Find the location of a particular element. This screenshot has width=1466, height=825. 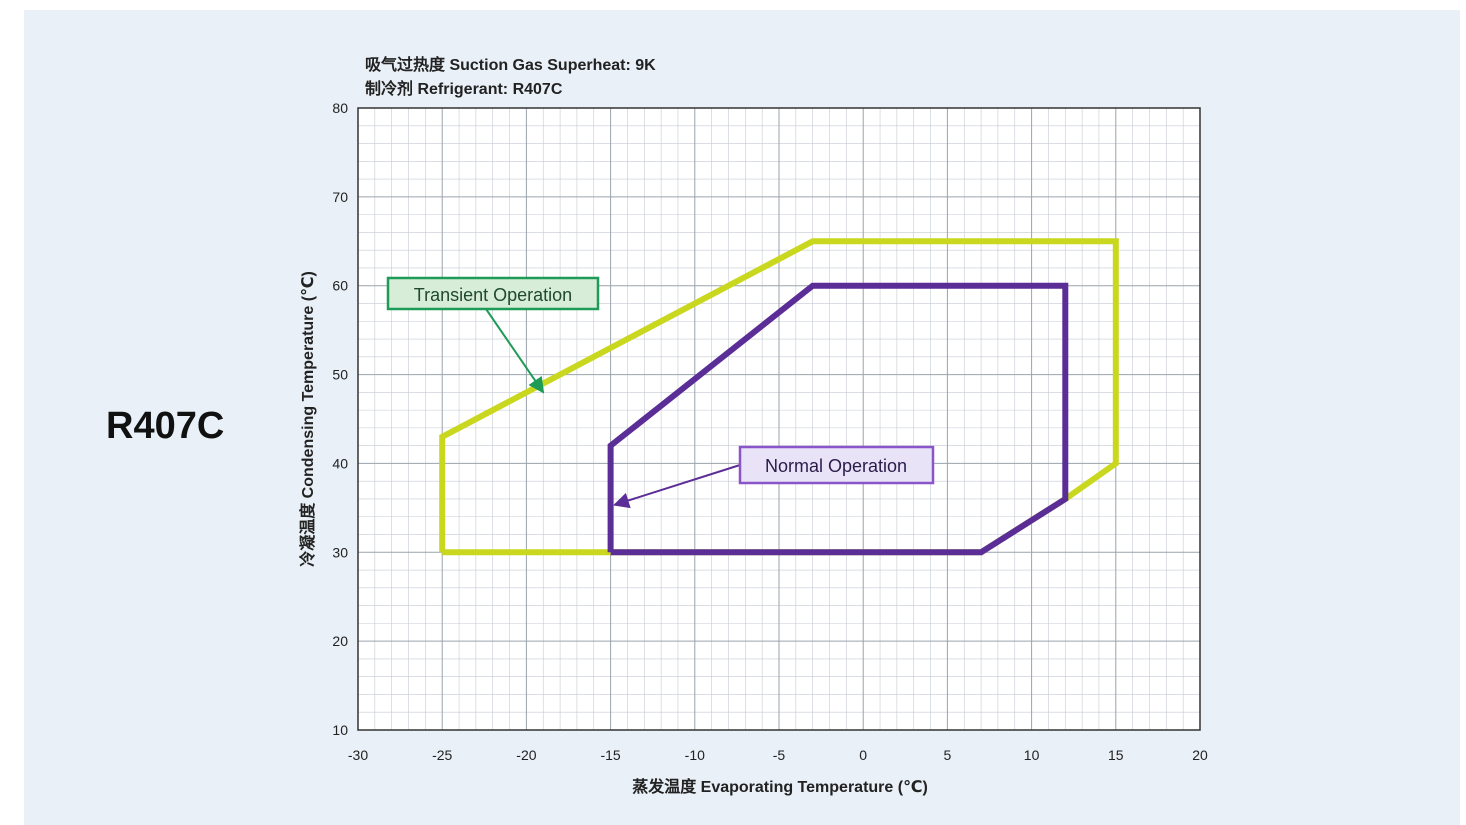

normal-arrow is located at coordinates (677, 486).